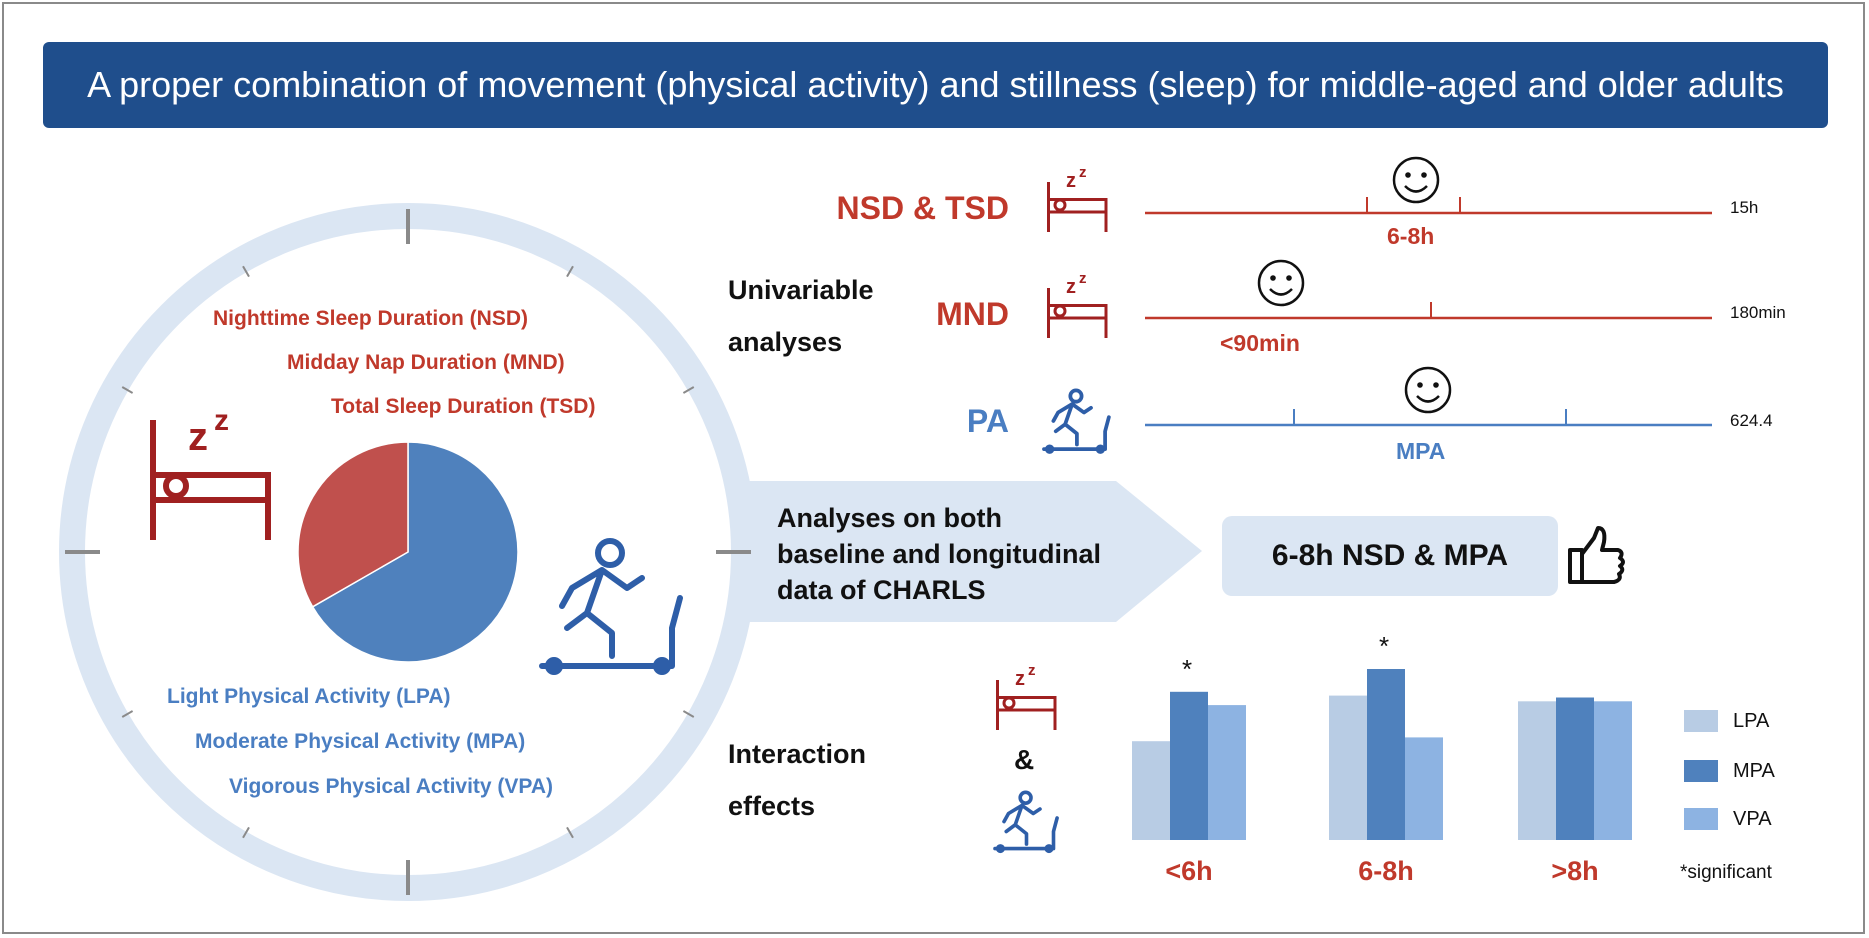 Image resolution: width=1869 pixels, height=938 pixels. Describe the element at coordinates (1726, 872) in the screenshot. I see `significance-footnote: *significant` at that location.